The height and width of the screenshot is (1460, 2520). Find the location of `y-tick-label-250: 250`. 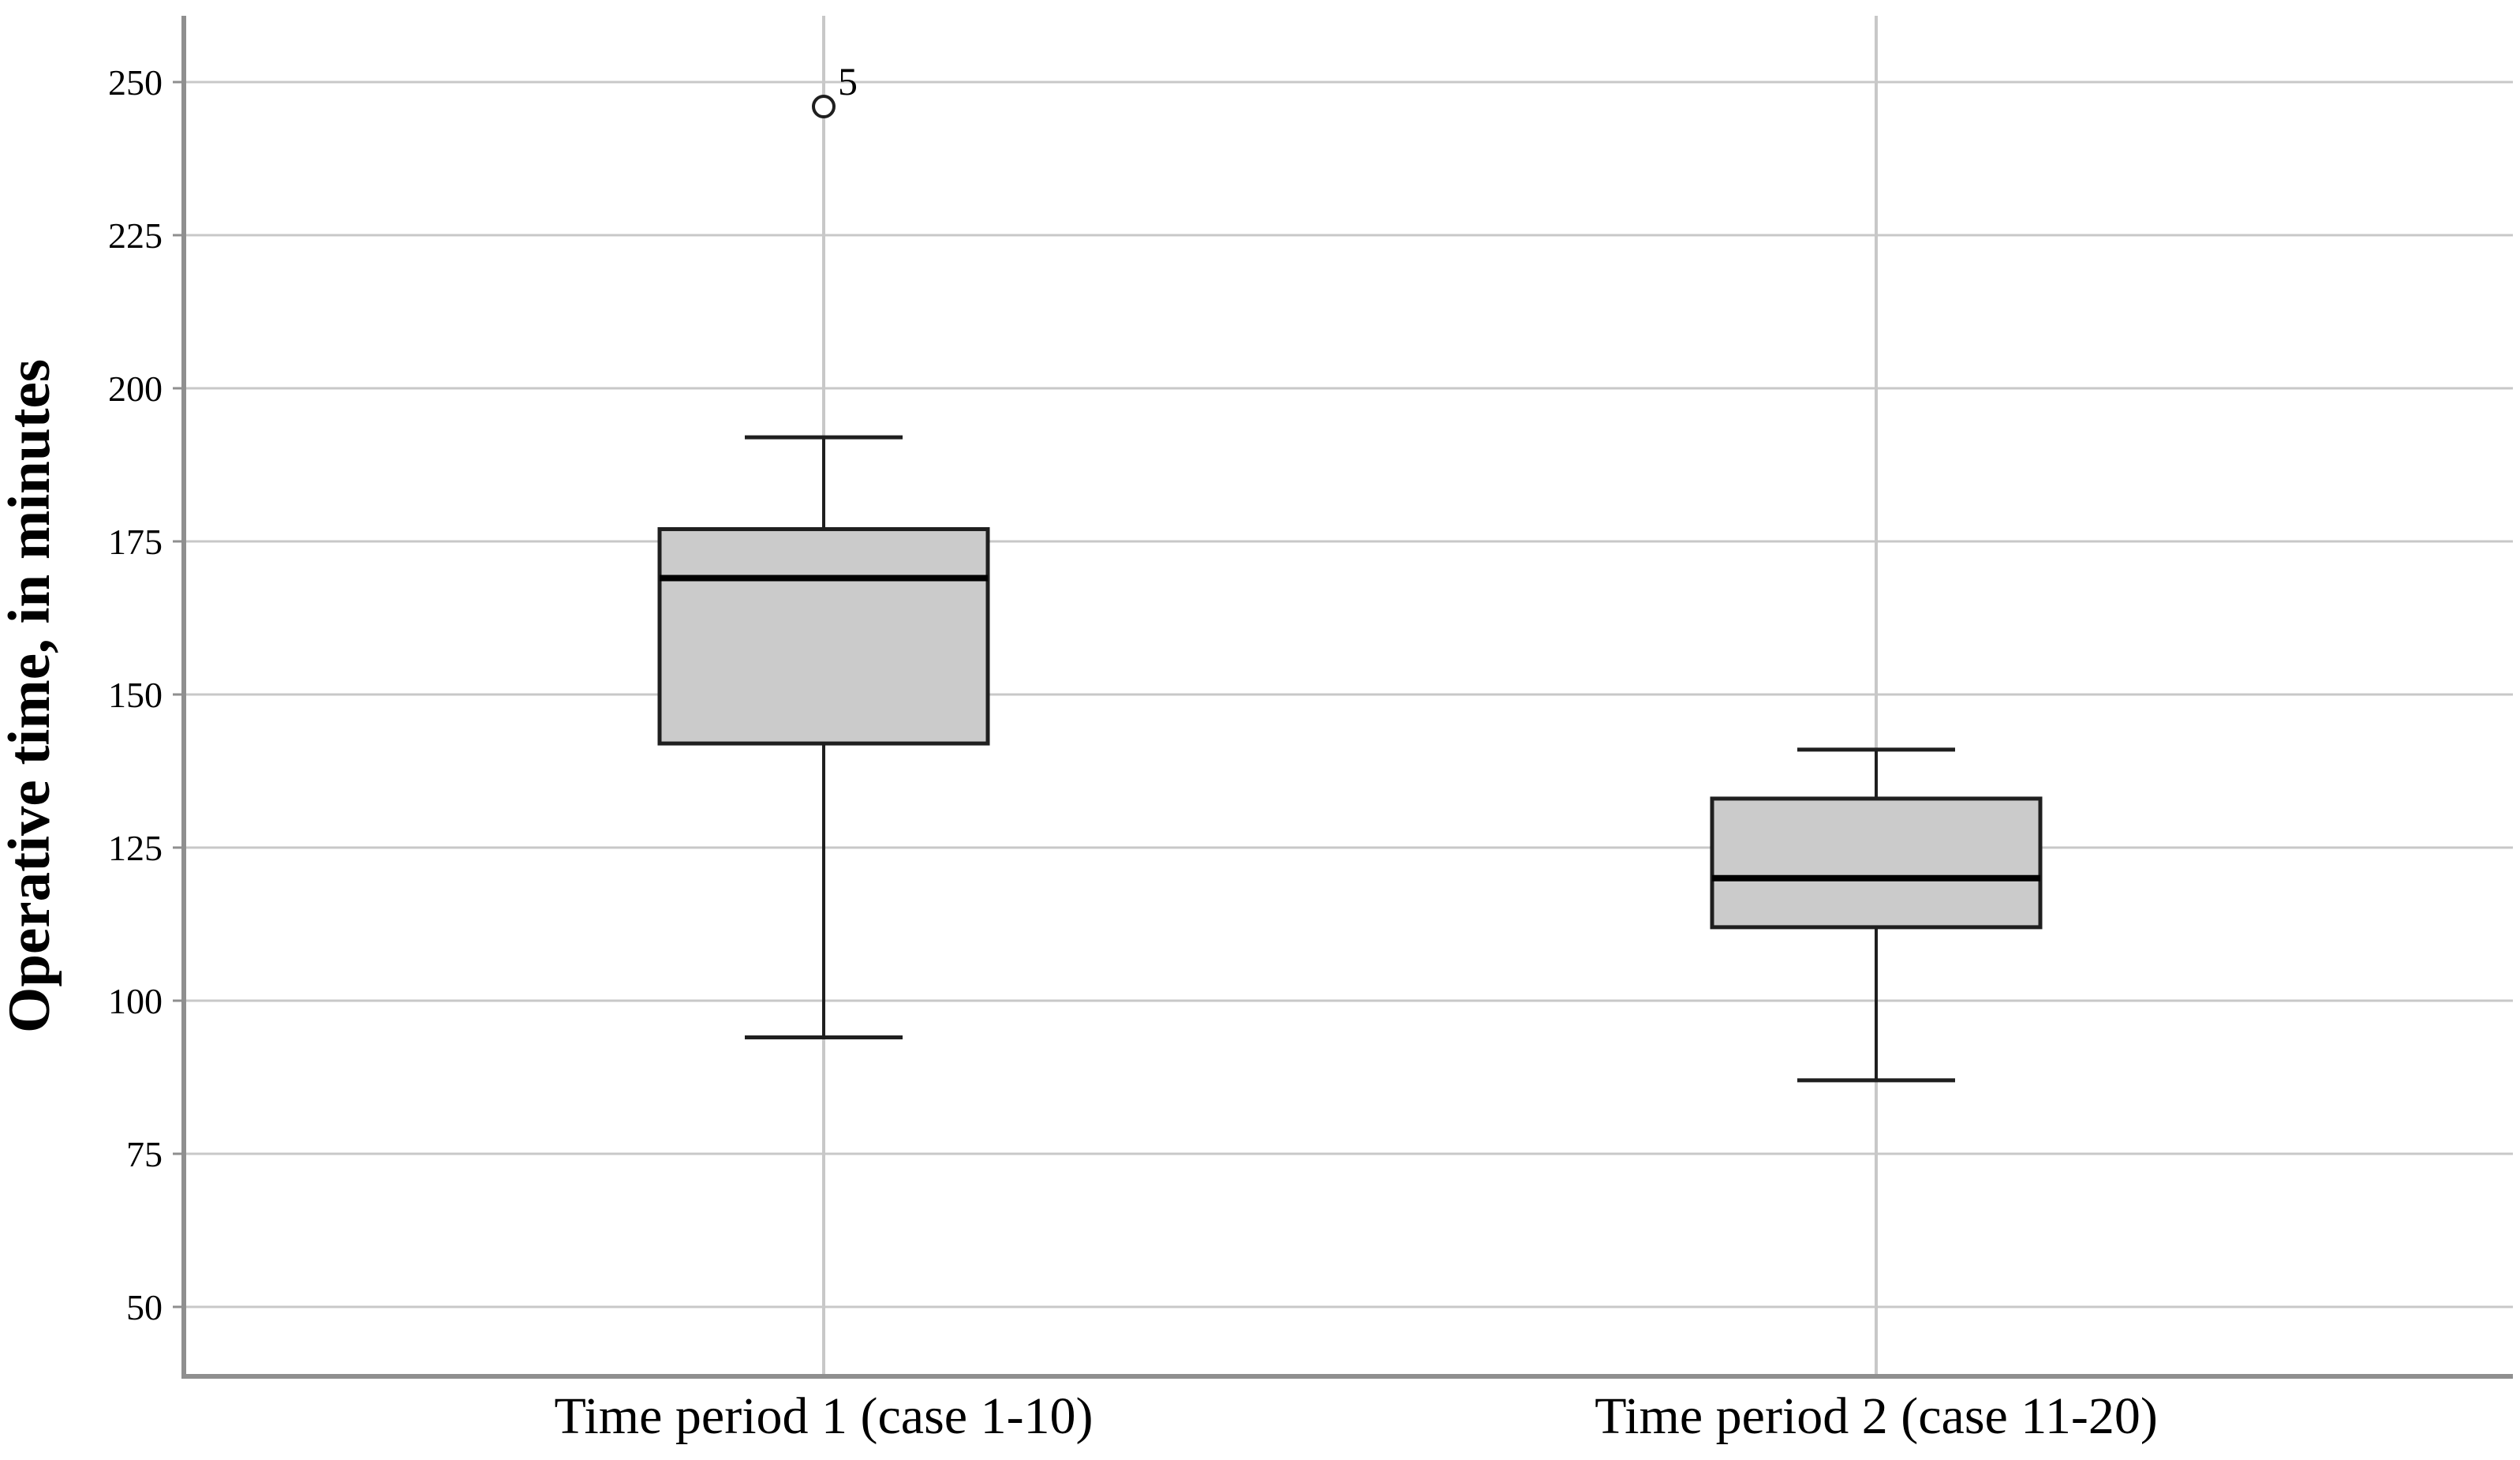

y-tick-label-250: 250 is located at coordinates (135, 82).